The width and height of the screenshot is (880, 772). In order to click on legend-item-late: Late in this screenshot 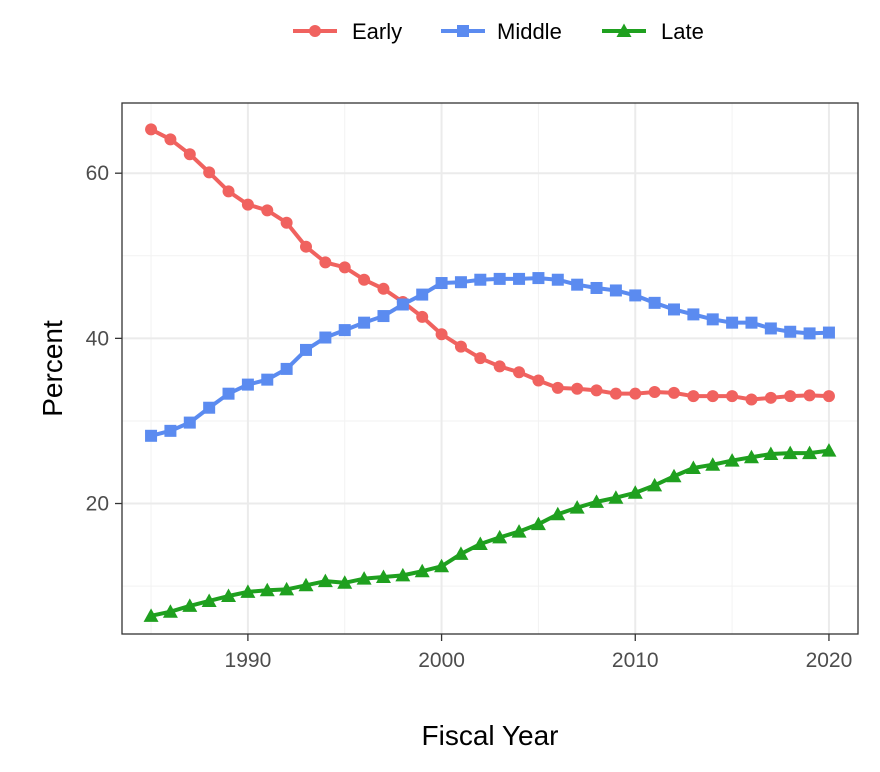, I will do `click(653, 31)`.